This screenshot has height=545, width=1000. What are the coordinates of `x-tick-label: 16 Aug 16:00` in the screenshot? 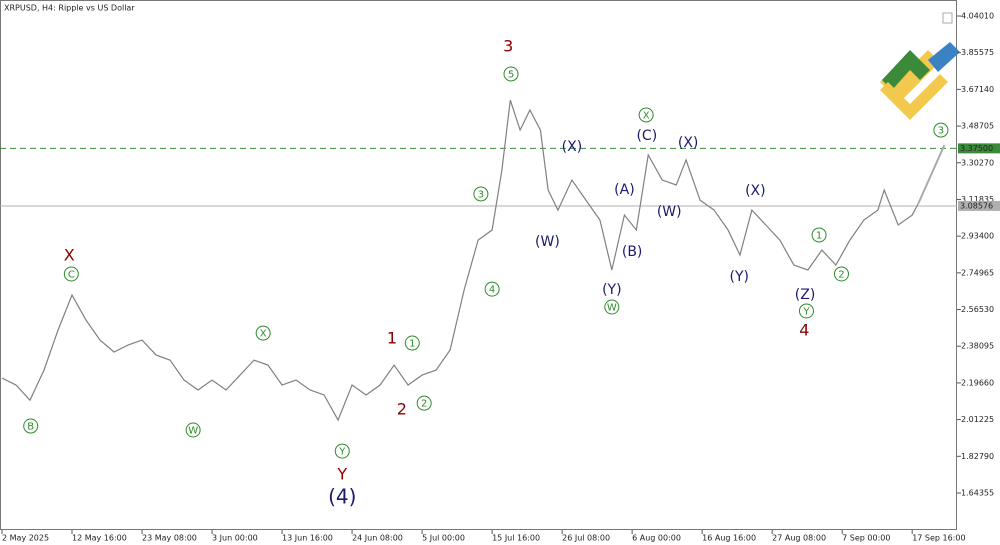 It's located at (729, 538).